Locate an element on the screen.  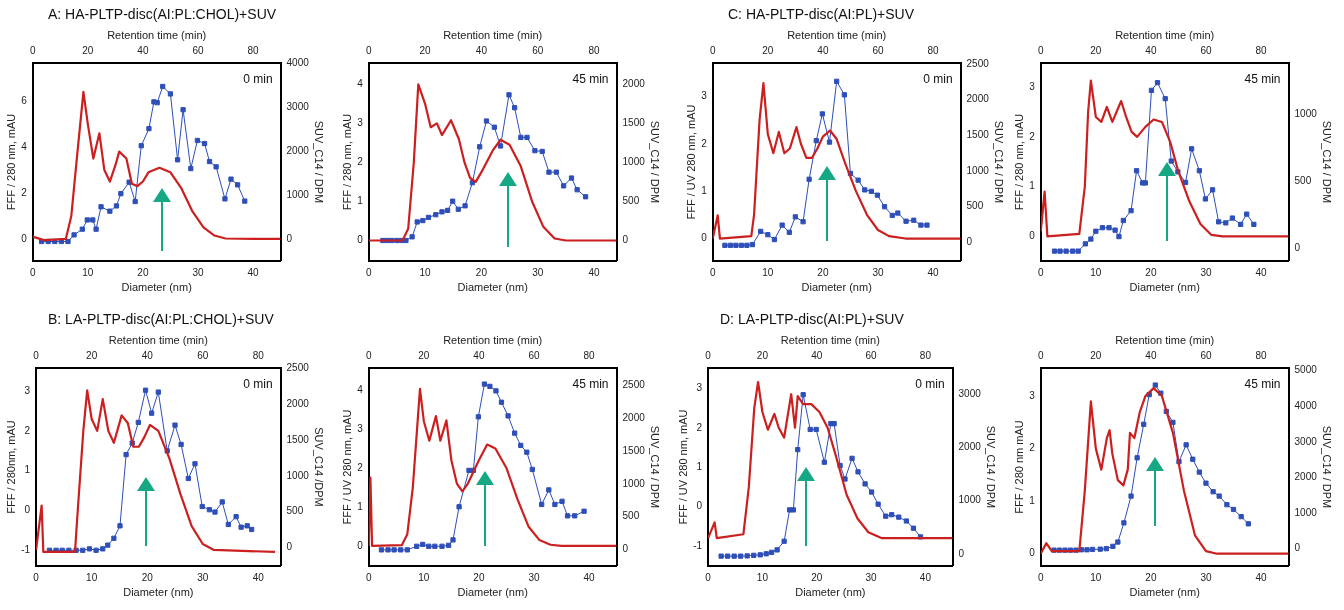
y-axis-title: FFF / 280 nm mAU is located at coordinates (1018, 467).